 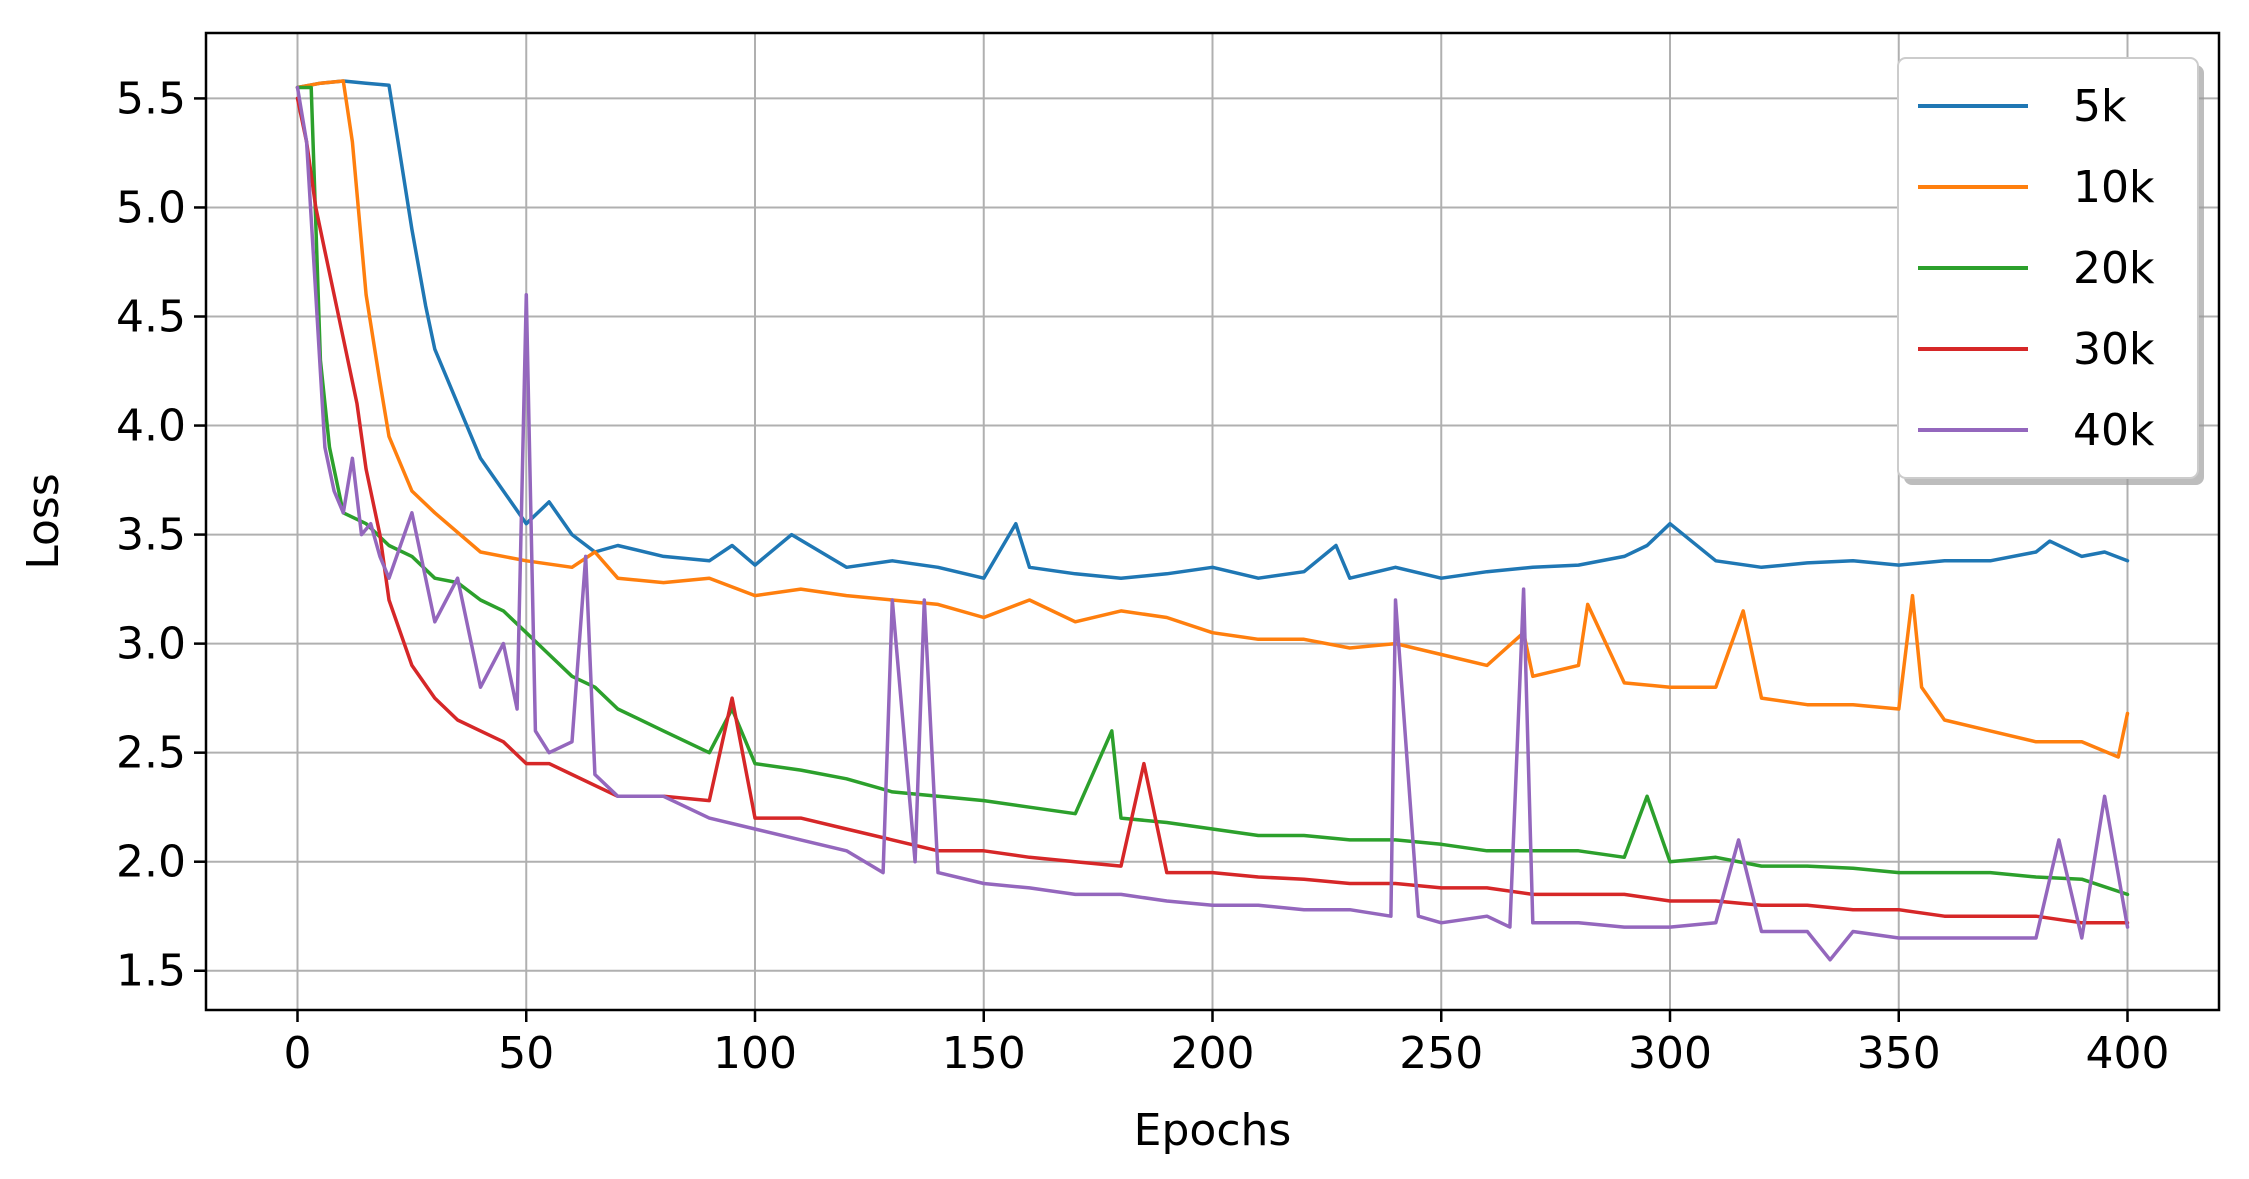 What do you see at coordinates (151, 317) in the screenshot?
I see `y-tick-label: 4.5` at bounding box center [151, 317].